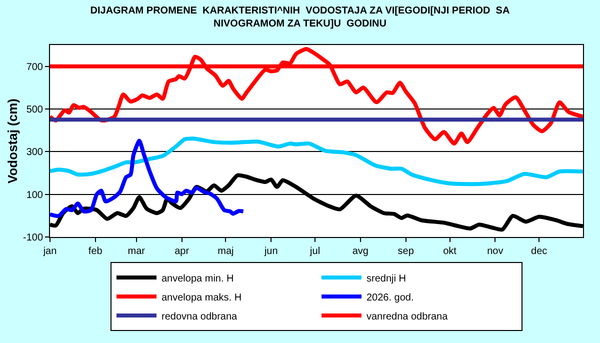 The image size is (600, 343). What do you see at coordinates (95, 251) in the screenshot?
I see `x-tick-label: feb` at bounding box center [95, 251].